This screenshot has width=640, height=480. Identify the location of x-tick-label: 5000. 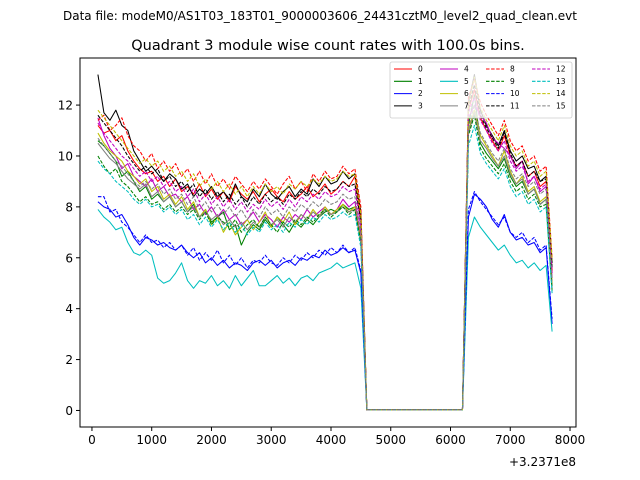
(390, 440).